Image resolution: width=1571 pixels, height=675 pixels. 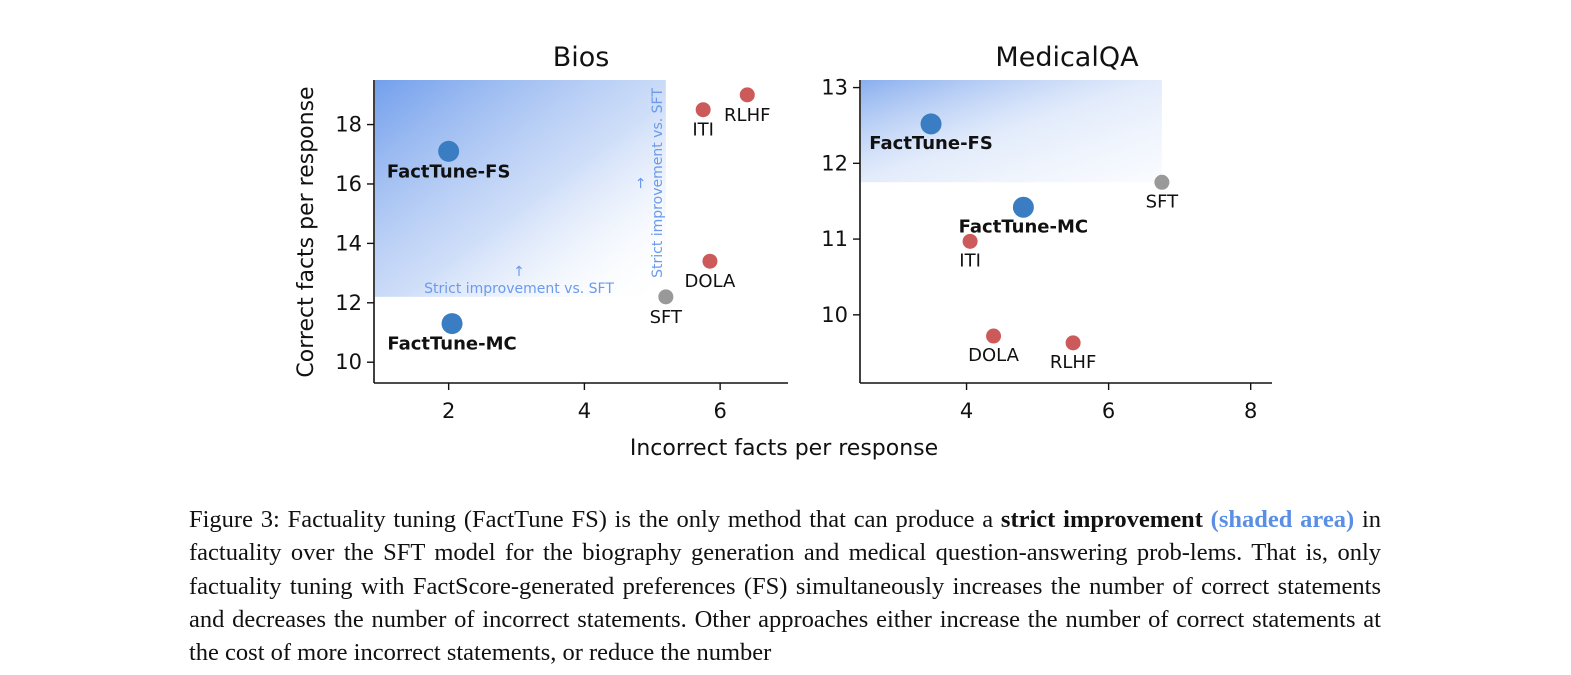 What do you see at coordinates (666, 297) in the screenshot?
I see `bios-point-sft` at bounding box center [666, 297].